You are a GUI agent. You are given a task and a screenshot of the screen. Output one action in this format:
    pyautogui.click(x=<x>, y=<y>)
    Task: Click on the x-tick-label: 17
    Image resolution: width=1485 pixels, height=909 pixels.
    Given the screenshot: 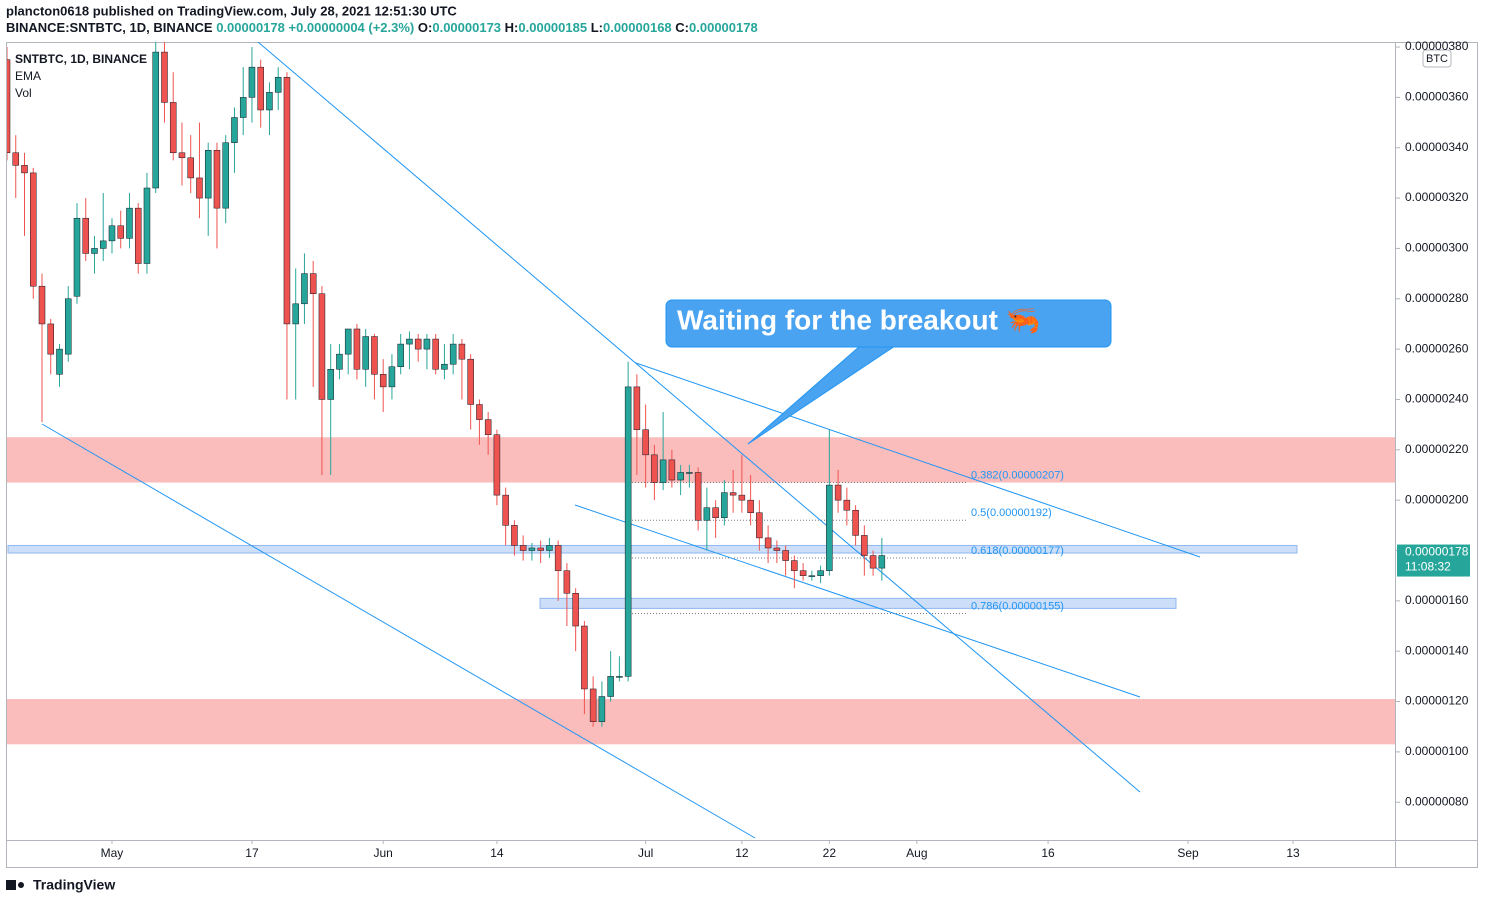 What is the action you would take?
    pyautogui.click(x=252, y=853)
    